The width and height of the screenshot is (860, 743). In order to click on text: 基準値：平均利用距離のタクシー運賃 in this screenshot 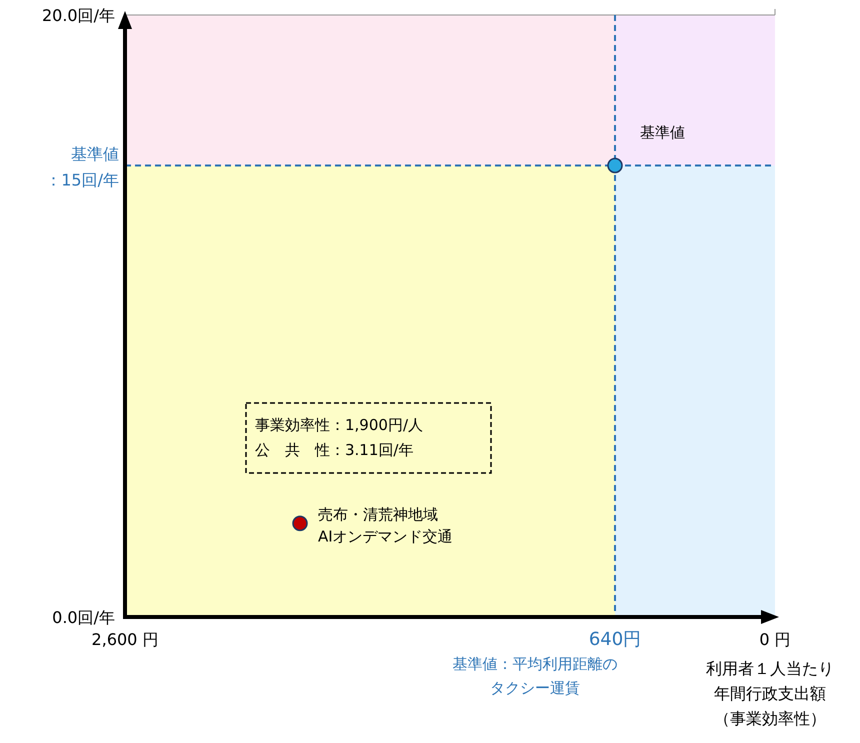, I will do `click(535, 676)`.